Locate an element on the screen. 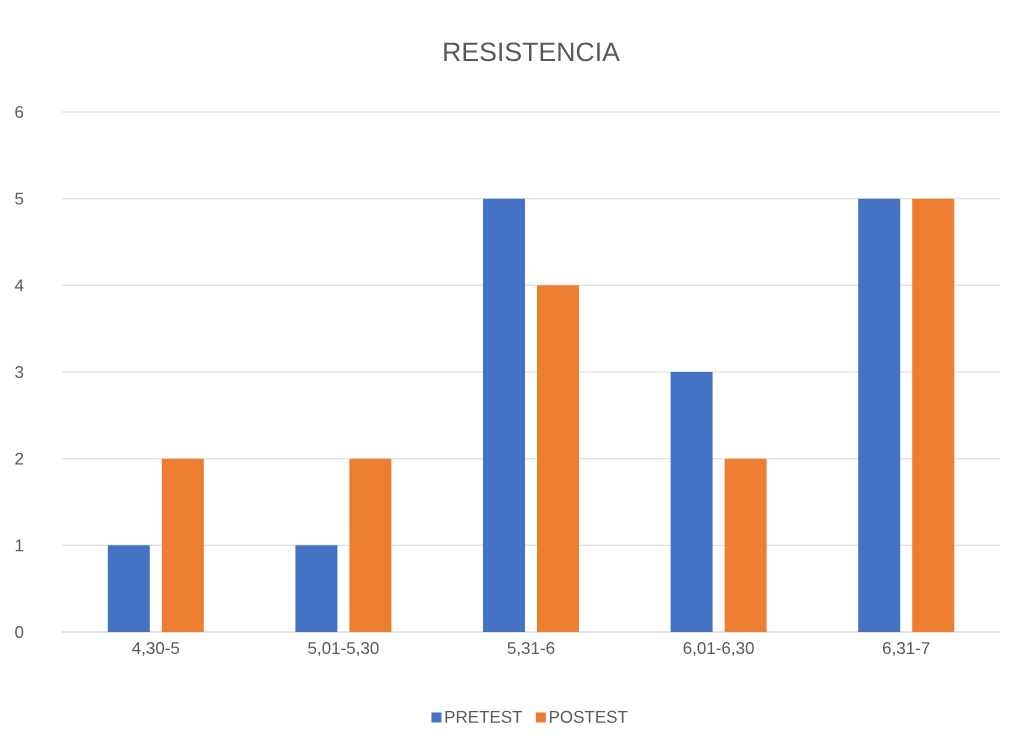 This screenshot has width=1016, height=749. y-tick-label: 2 is located at coordinates (19, 458).